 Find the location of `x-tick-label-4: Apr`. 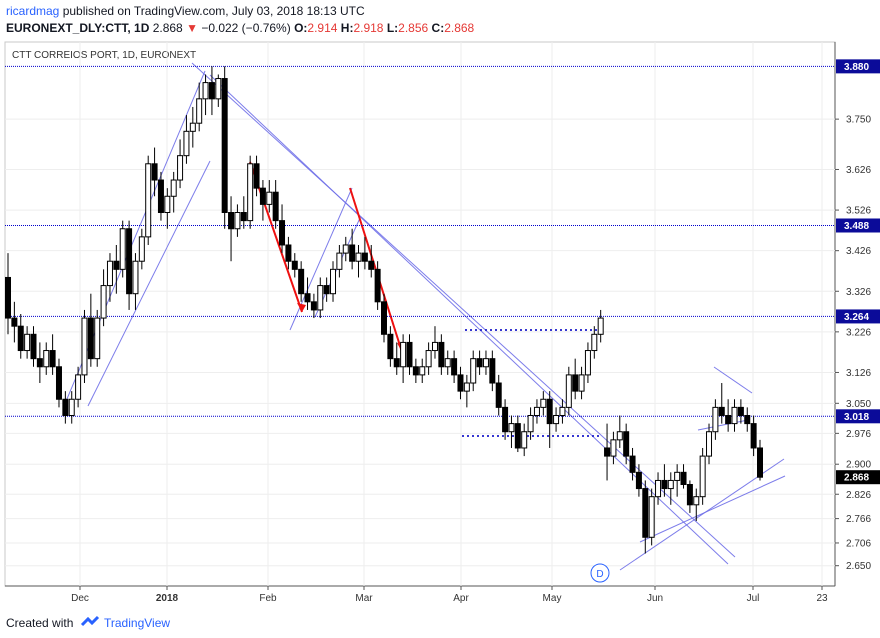

x-tick-label-4: Apr is located at coordinates (461, 598).